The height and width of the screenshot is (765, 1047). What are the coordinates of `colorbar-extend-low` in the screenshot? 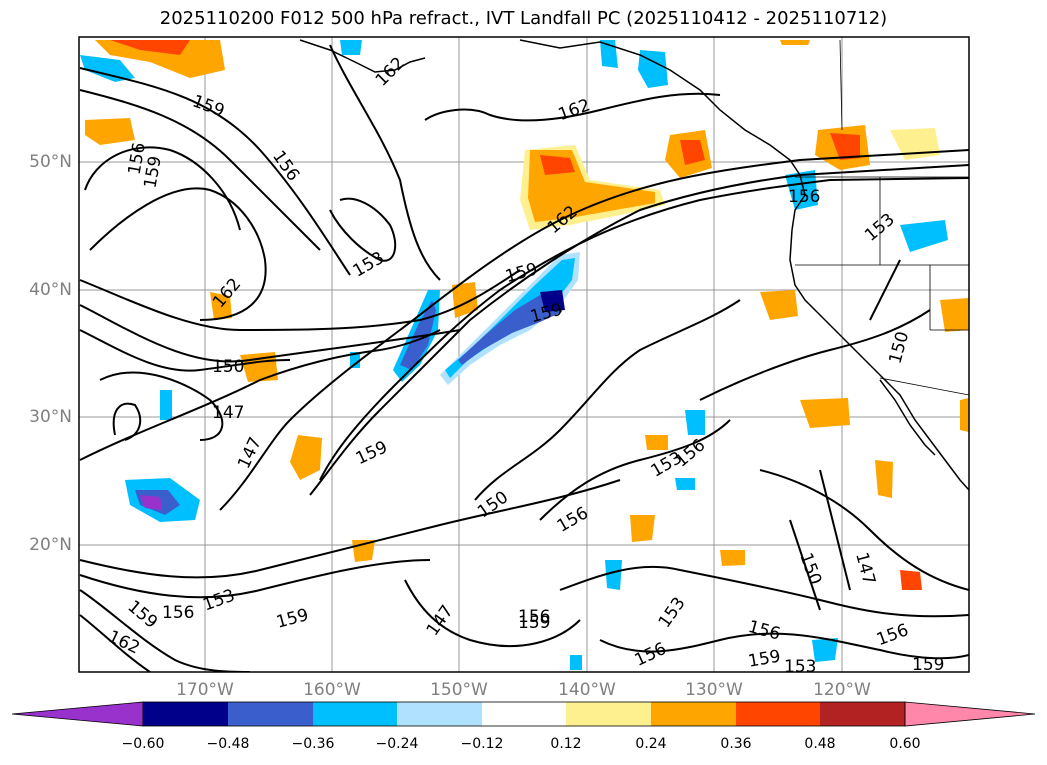 It's located at (77, 714).